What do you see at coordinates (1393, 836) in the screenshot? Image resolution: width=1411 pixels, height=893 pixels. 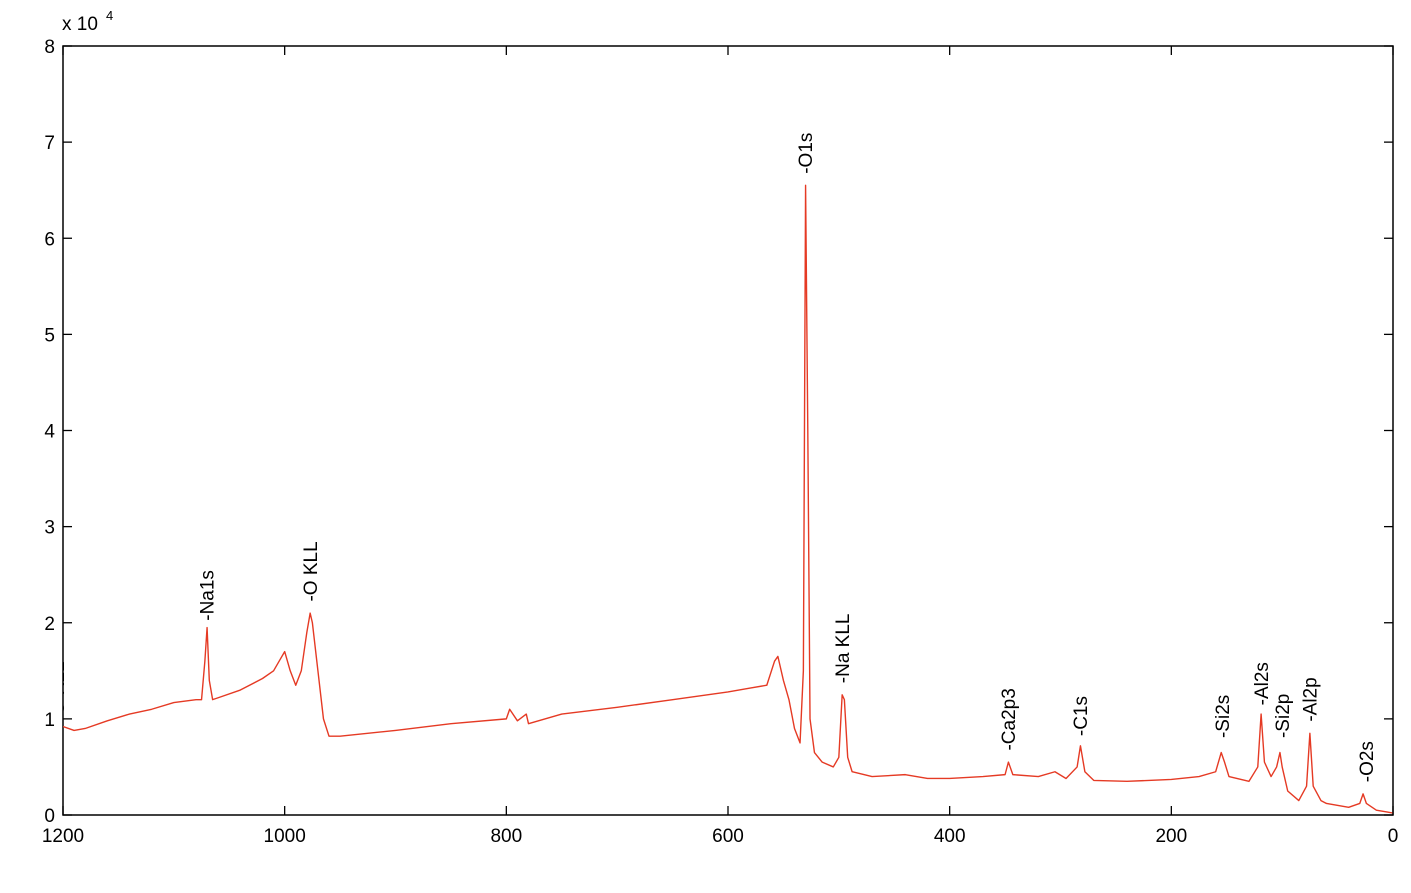 I see `x-tick-label: 0` at bounding box center [1393, 836].